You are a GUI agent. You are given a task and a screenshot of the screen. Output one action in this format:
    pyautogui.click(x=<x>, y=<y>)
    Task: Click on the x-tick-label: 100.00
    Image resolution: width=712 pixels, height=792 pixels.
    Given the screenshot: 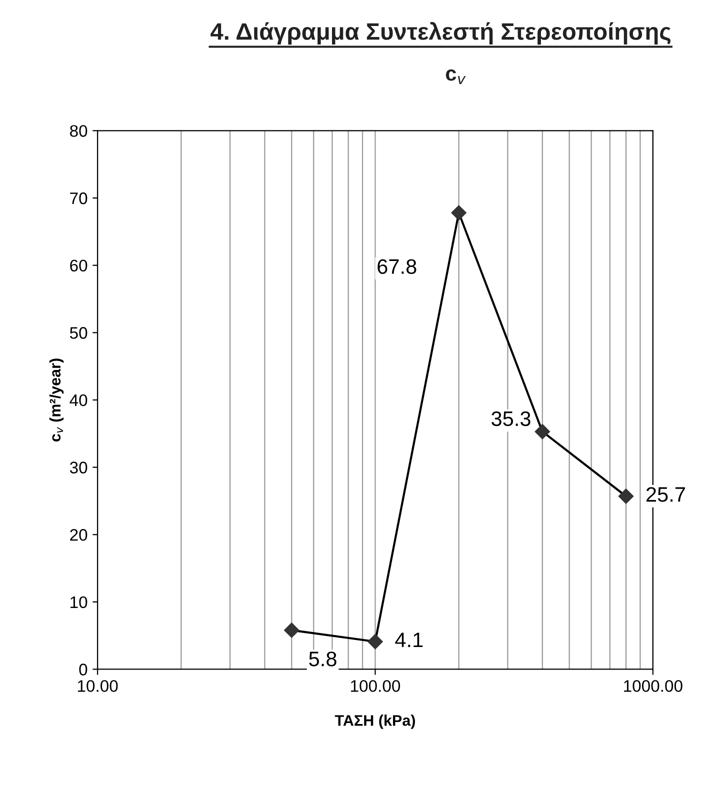 What is the action you would take?
    pyautogui.click(x=375, y=686)
    